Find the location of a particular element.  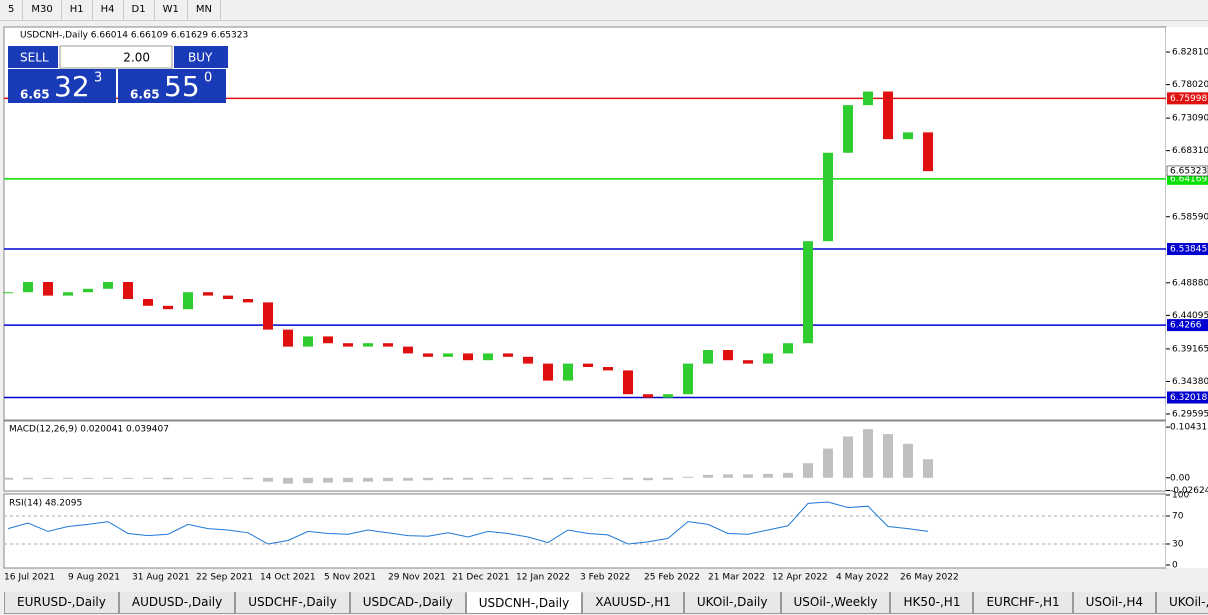

timeframe-button: H1 is located at coordinates (77, 10).